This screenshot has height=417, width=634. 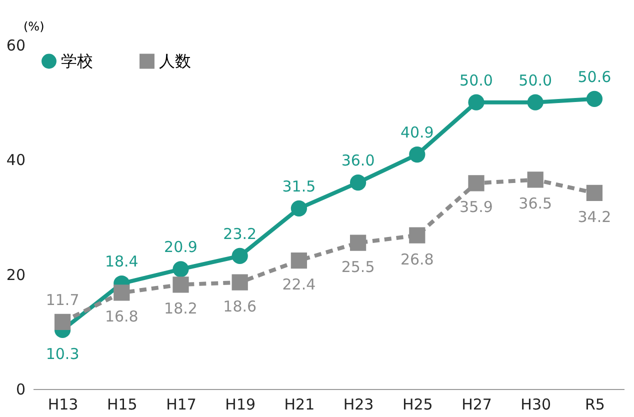 I want to click on legend-label: 人数, so click(x=175, y=60).